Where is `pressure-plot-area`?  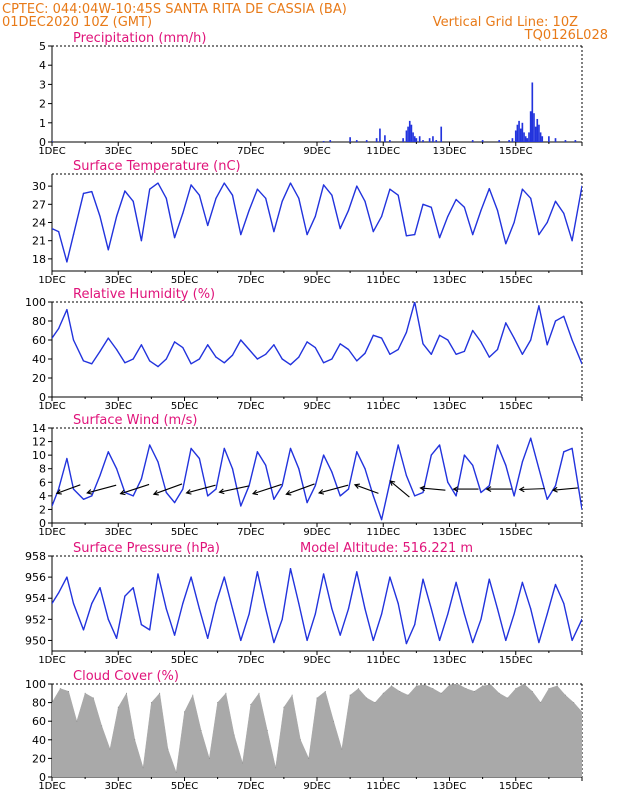
pressure-plot-area is located at coordinates (317, 606).